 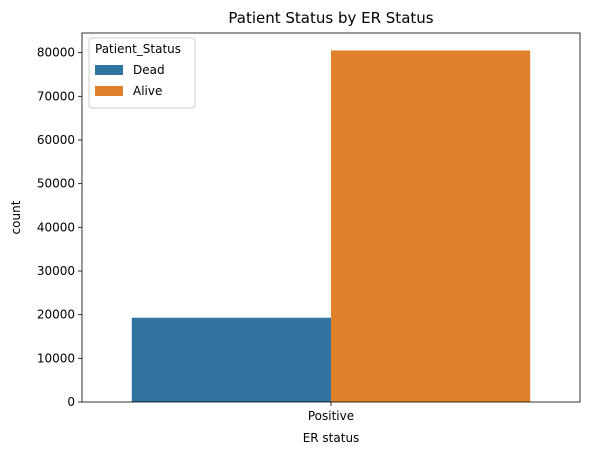 I want to click on y-tick-label: 20000, so click(x=56, y=315).